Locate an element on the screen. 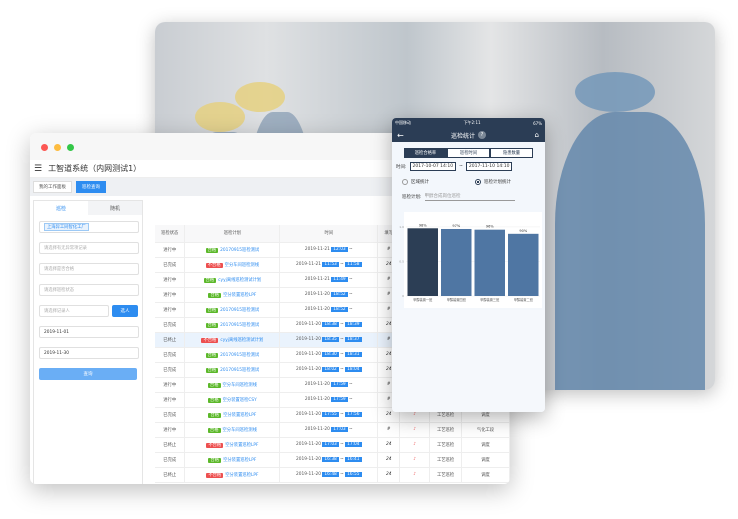  status-cell: 已完成 is located at coordinates (170, 325).